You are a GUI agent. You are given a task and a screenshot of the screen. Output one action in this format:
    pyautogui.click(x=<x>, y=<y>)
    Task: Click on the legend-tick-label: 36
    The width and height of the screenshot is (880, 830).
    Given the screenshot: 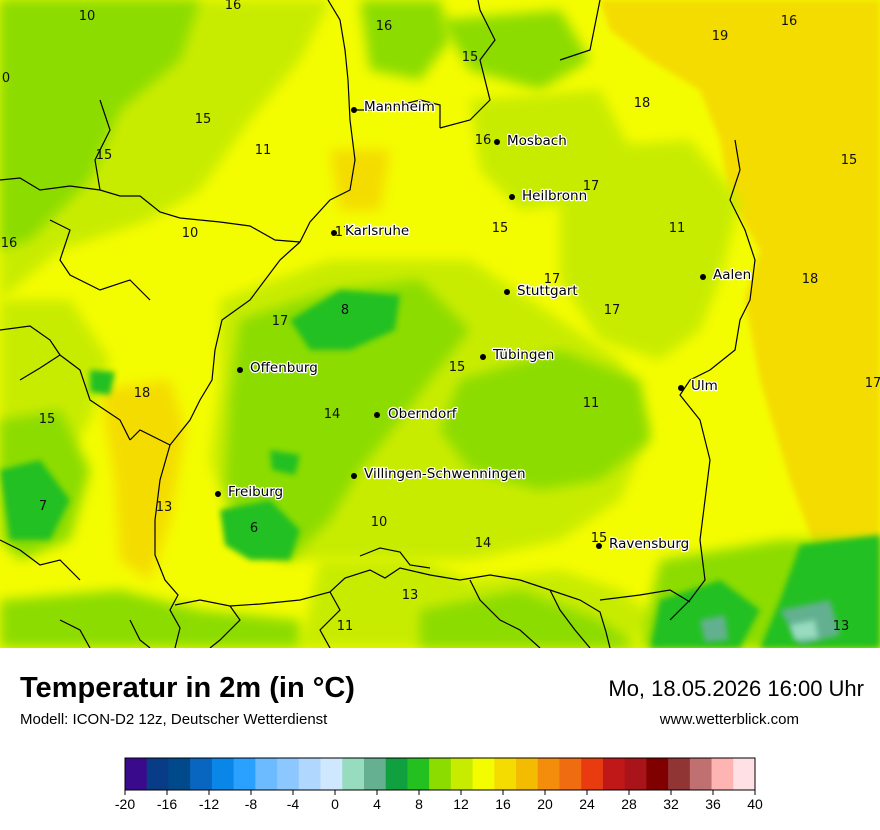 What is the action you would take?
    pyautogui.click(x=713, y=804)
    